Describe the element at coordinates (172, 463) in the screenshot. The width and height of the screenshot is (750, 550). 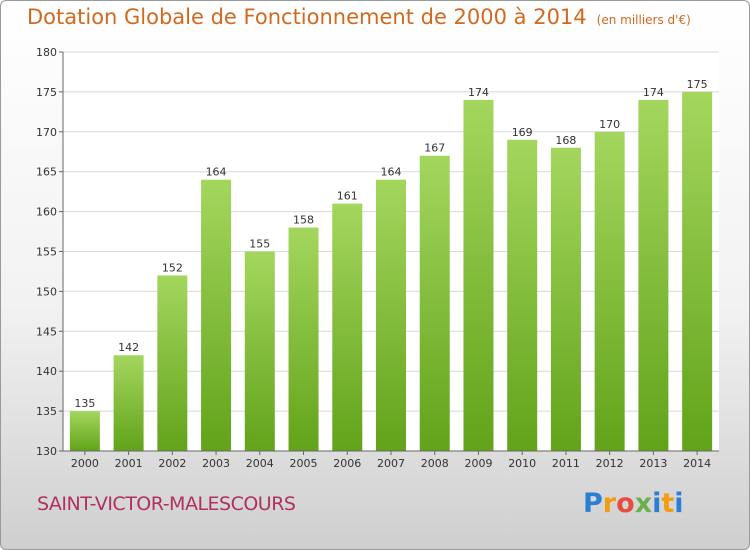
I see `x-tick-label: 2002` at that location.